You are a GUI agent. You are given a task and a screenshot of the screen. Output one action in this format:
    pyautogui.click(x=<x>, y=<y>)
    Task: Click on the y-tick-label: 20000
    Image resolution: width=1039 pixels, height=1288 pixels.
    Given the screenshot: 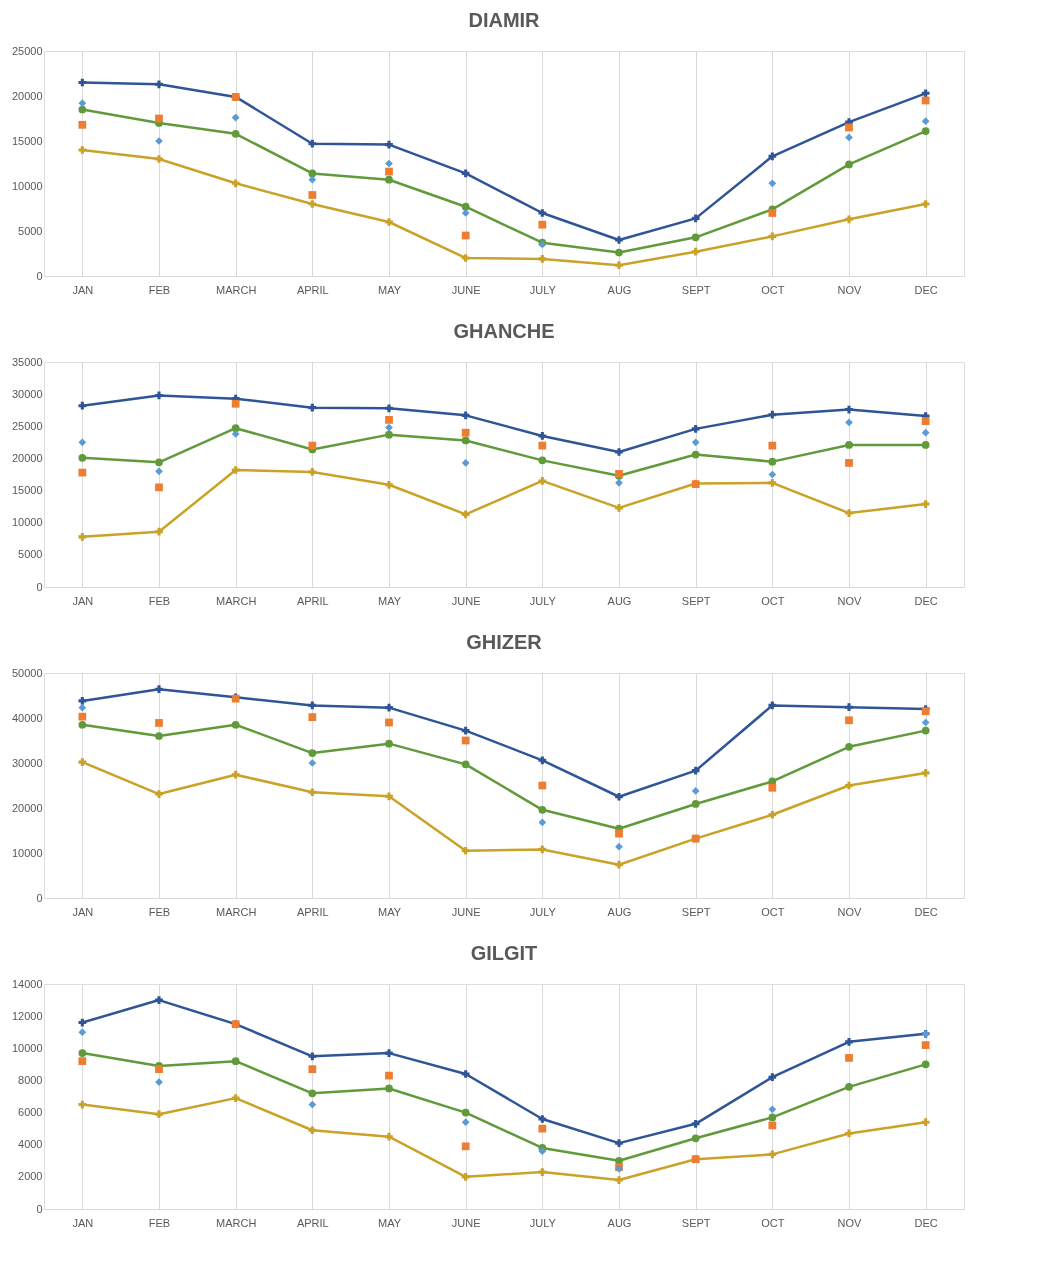 What is the action you would take?
    pyautogui.click(x=27, y=807)
    